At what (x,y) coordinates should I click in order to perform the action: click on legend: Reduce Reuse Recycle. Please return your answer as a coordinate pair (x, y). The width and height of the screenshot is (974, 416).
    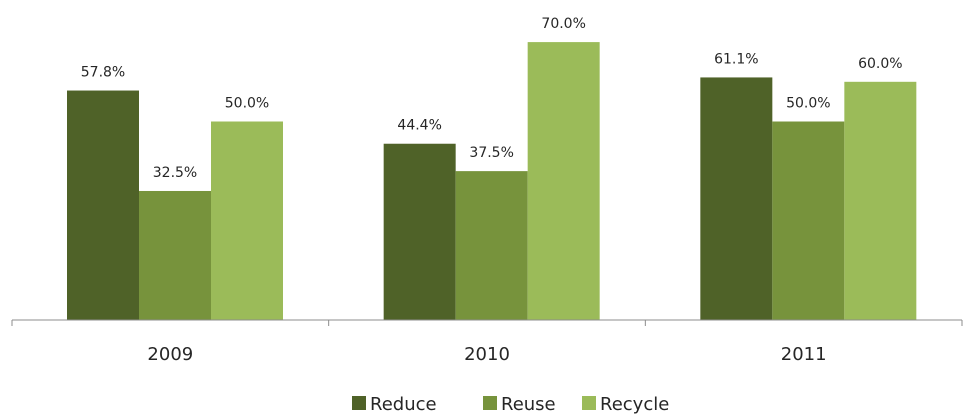
    Looking at the image, I should click on (510, 404).